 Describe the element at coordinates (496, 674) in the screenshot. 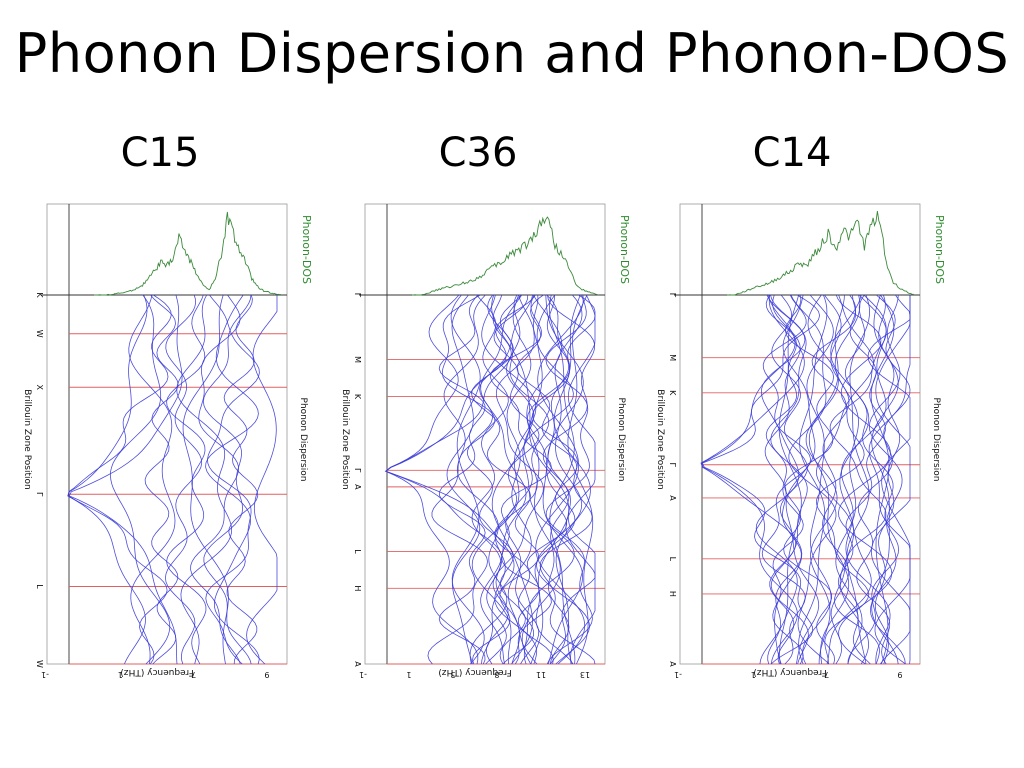

I see `frequency-tick-label: 8` at that location.